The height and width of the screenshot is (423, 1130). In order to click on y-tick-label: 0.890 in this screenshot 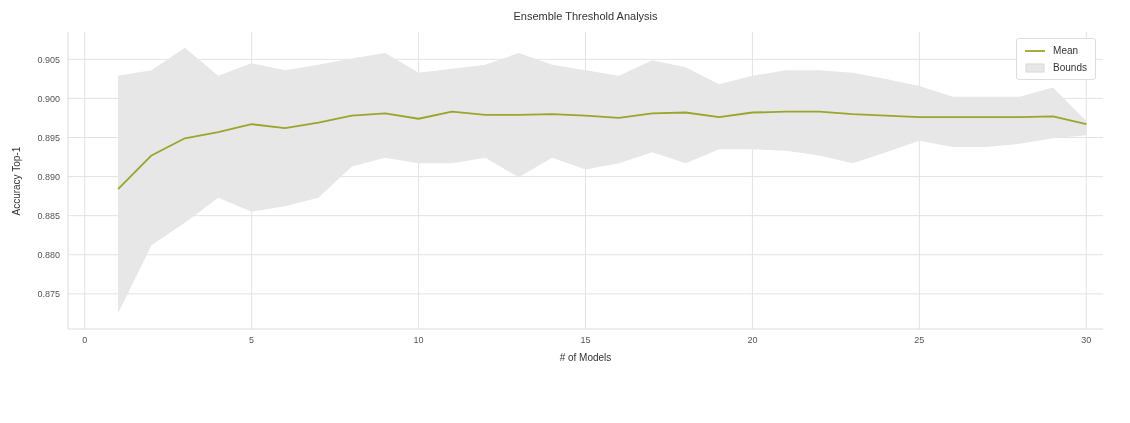, I will do `click(48, 176)`.